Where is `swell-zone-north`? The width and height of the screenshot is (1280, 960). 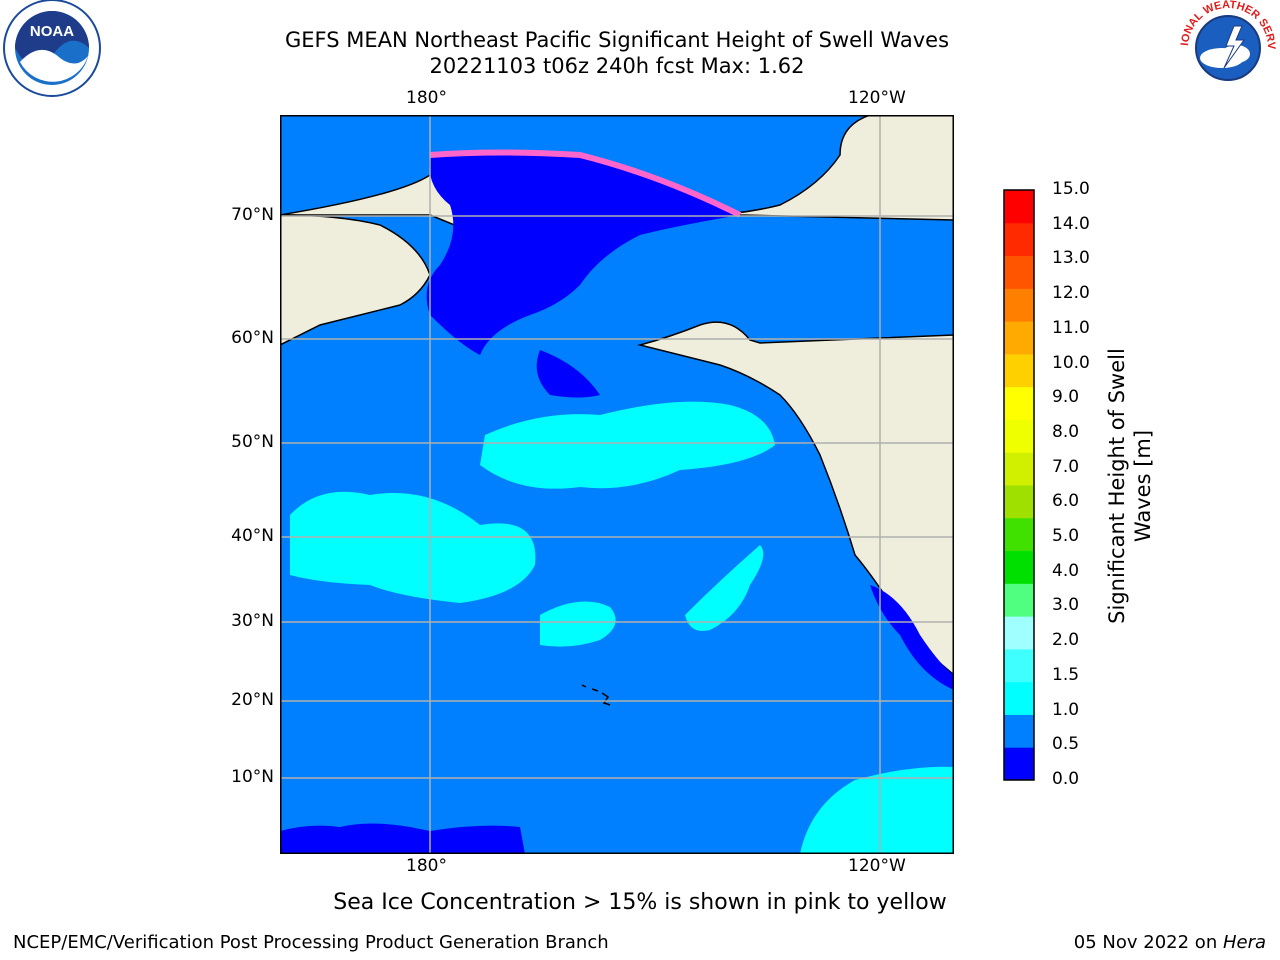 swell-zone-north is located at coordinates (627, 445).